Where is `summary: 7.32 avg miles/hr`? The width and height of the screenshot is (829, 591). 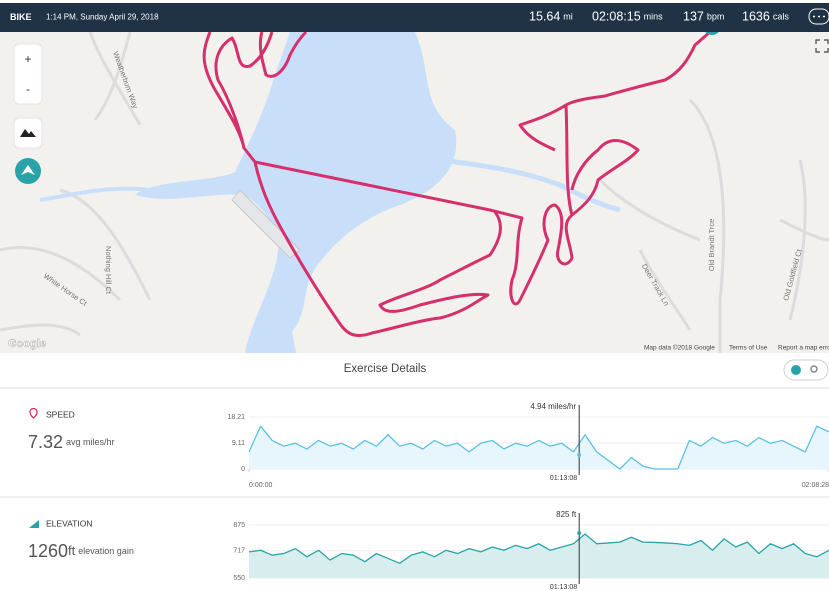 summary: 7.32 avg miles/hr is located at coordinates (71, 442).